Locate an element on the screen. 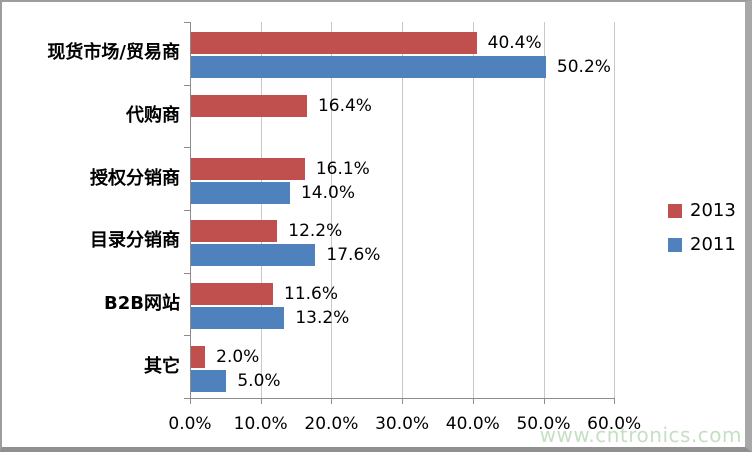 Image resolution: width=752 pixels, height=452 pixels. value-label-2011: 50.2% is located at coordinates (583, 67).